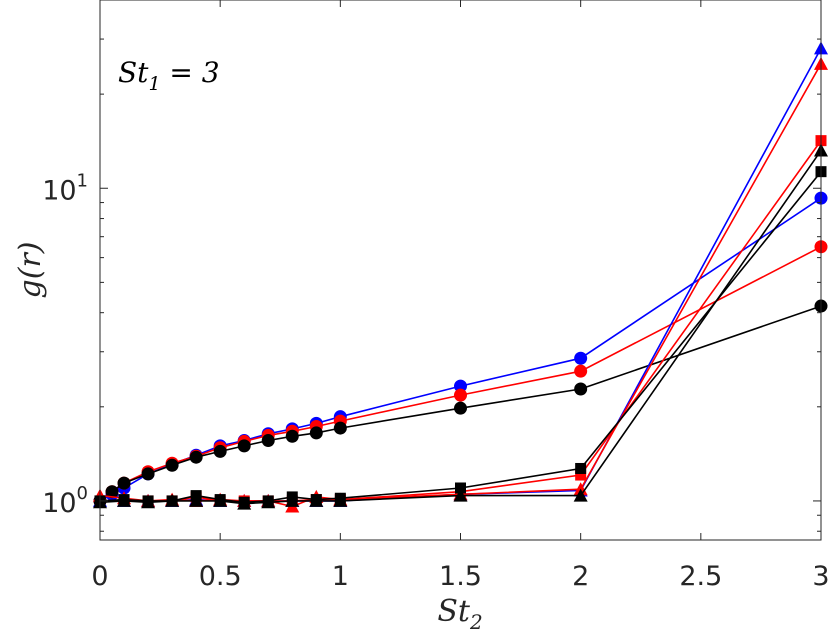  Describe the element at coordinates (169, 75) in the screenshot. I see `annotation-text: St1 = 3` at that location.